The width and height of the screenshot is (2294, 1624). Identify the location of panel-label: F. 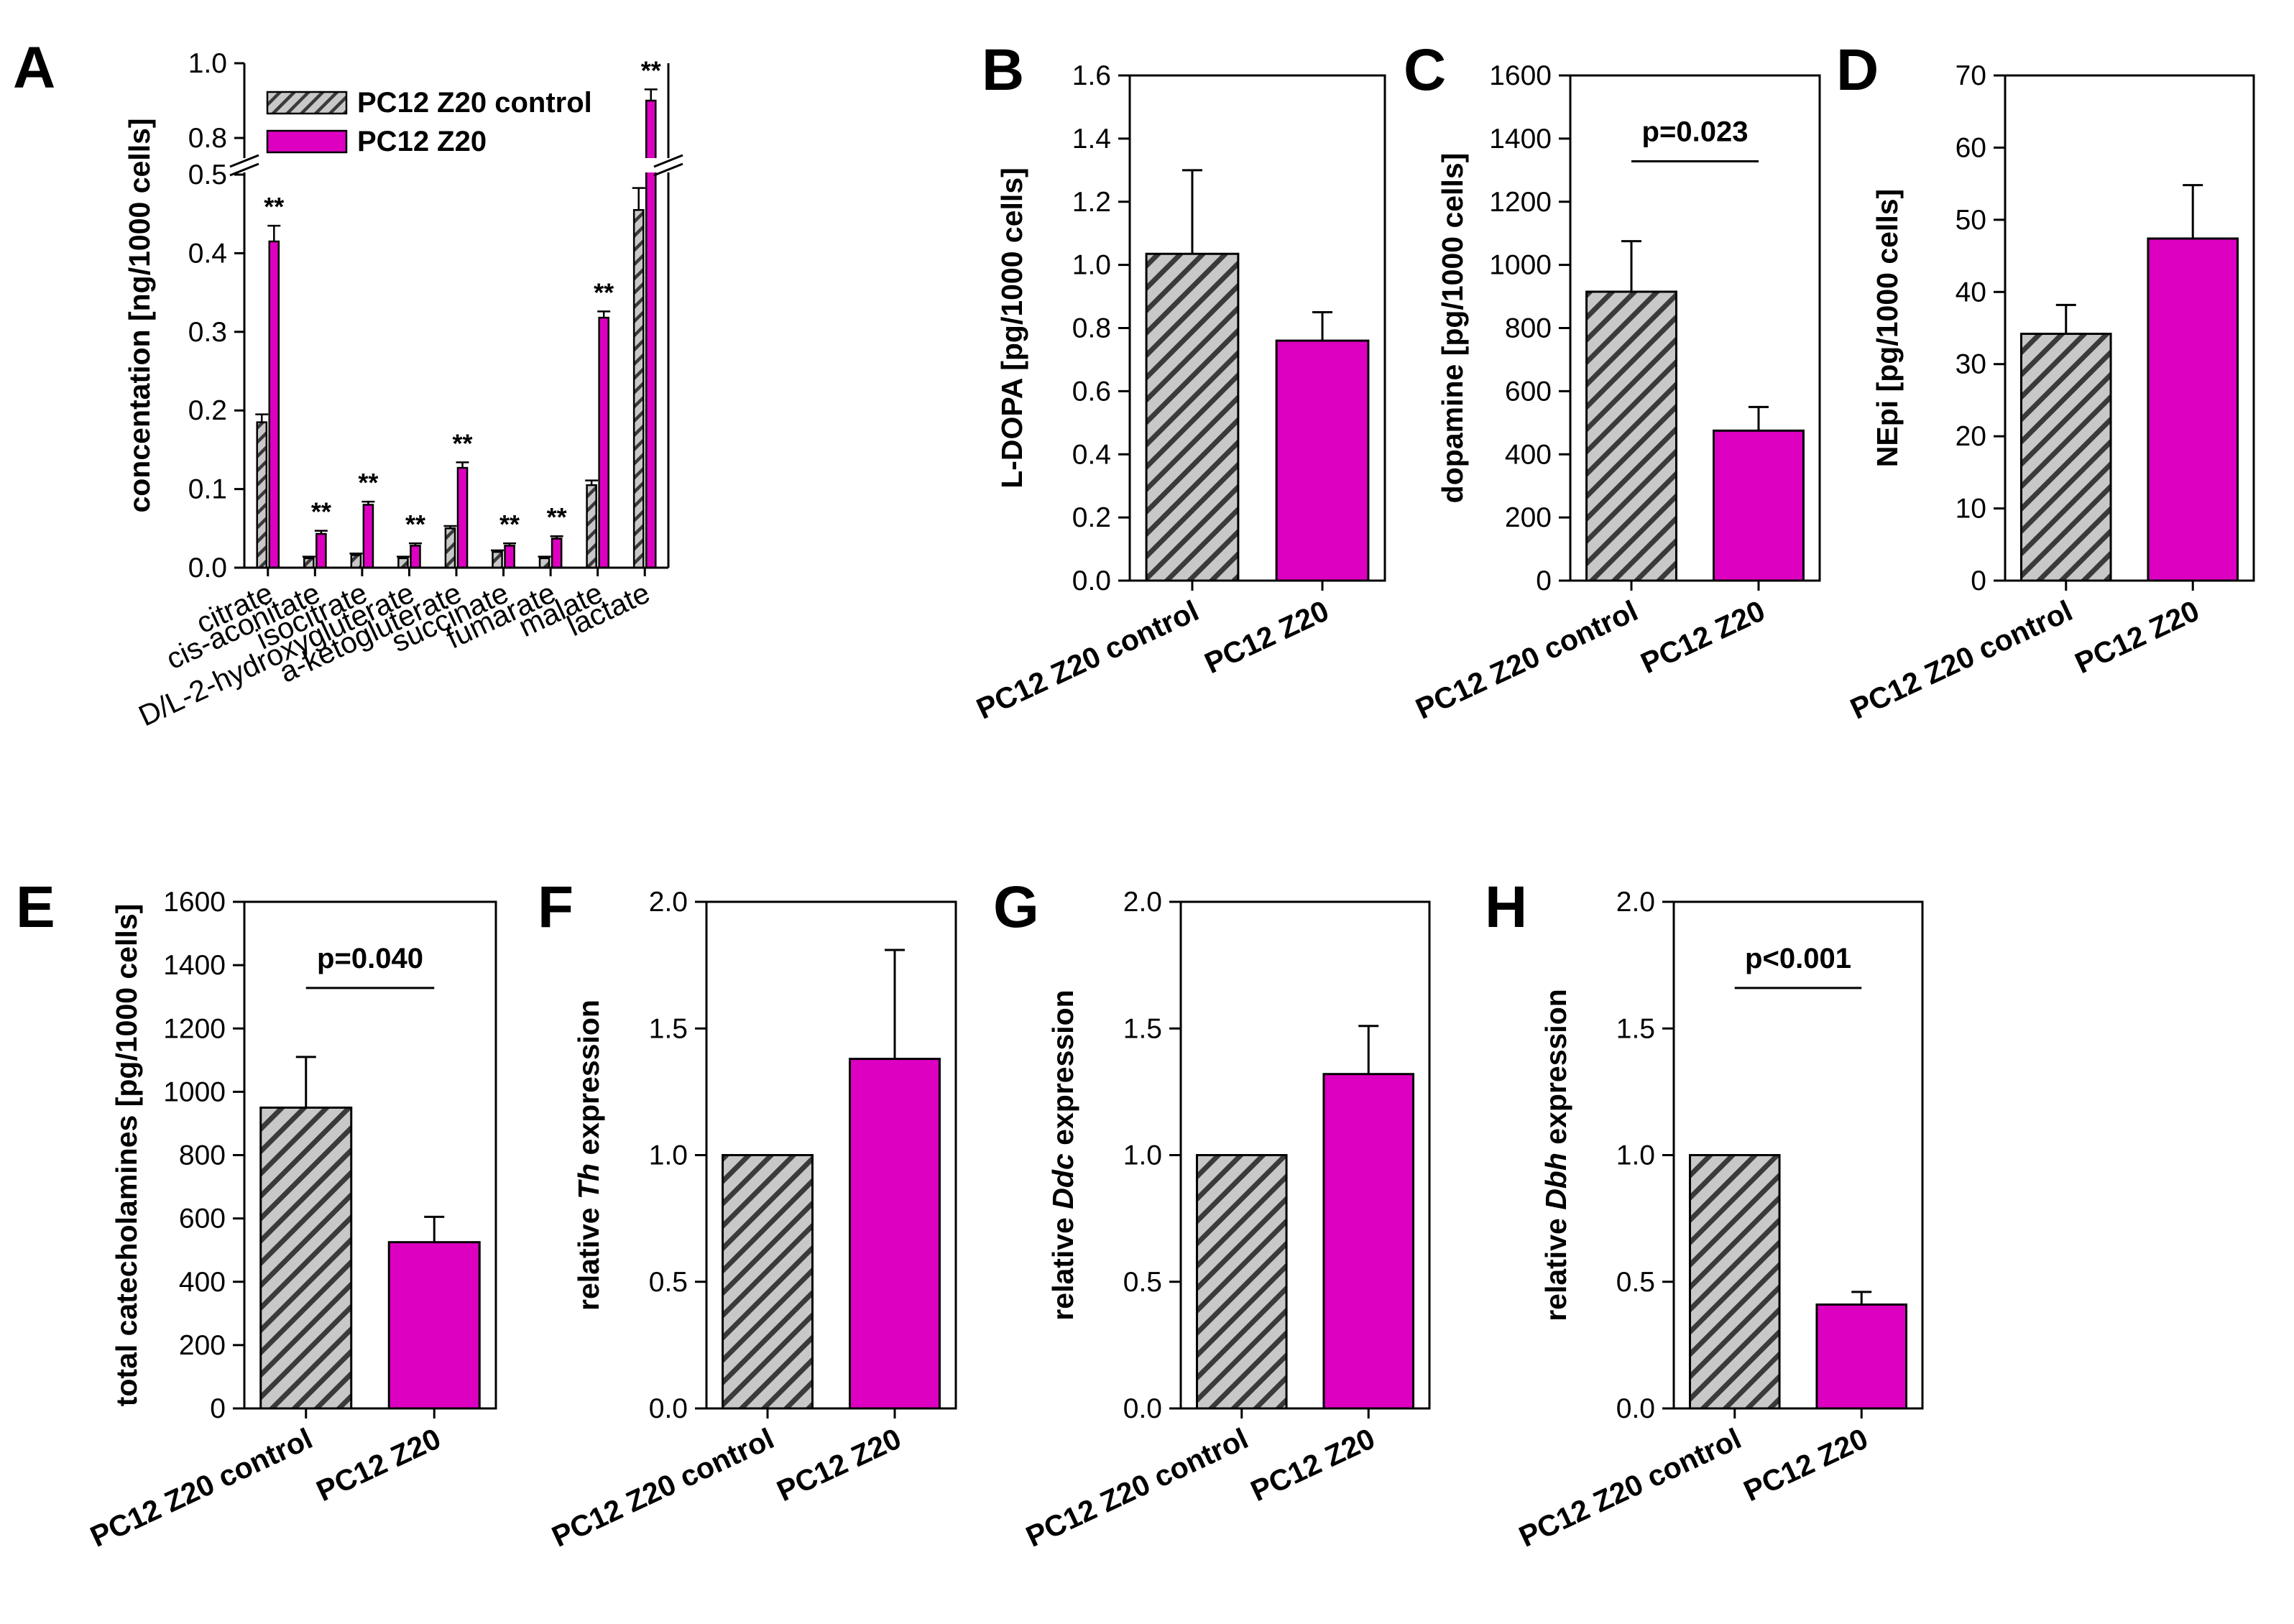
(556, 907).